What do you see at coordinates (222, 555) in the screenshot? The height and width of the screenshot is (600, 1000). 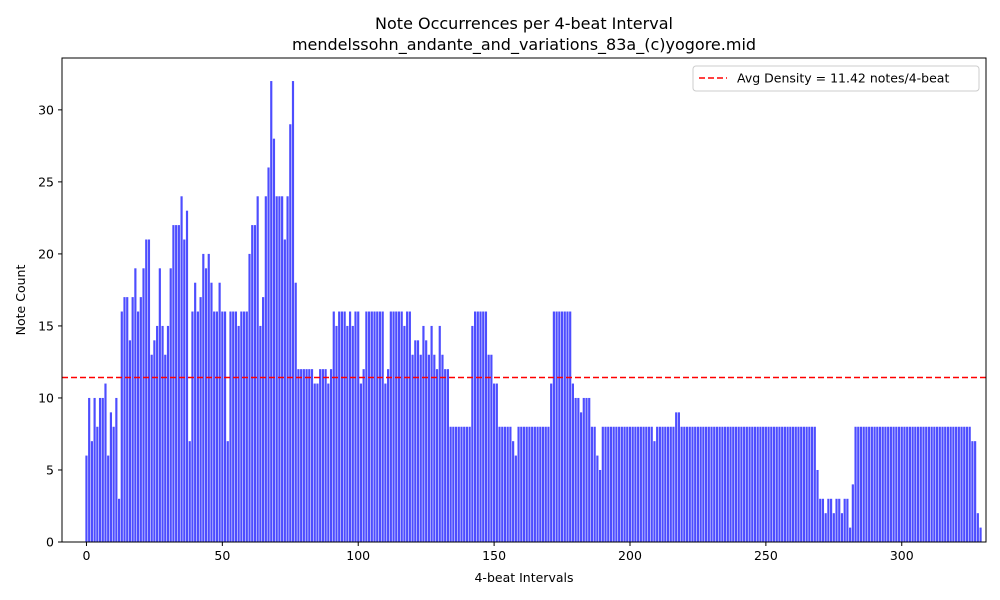 I see `x-tick-label-50: 50` at bounding box center [222, 555].